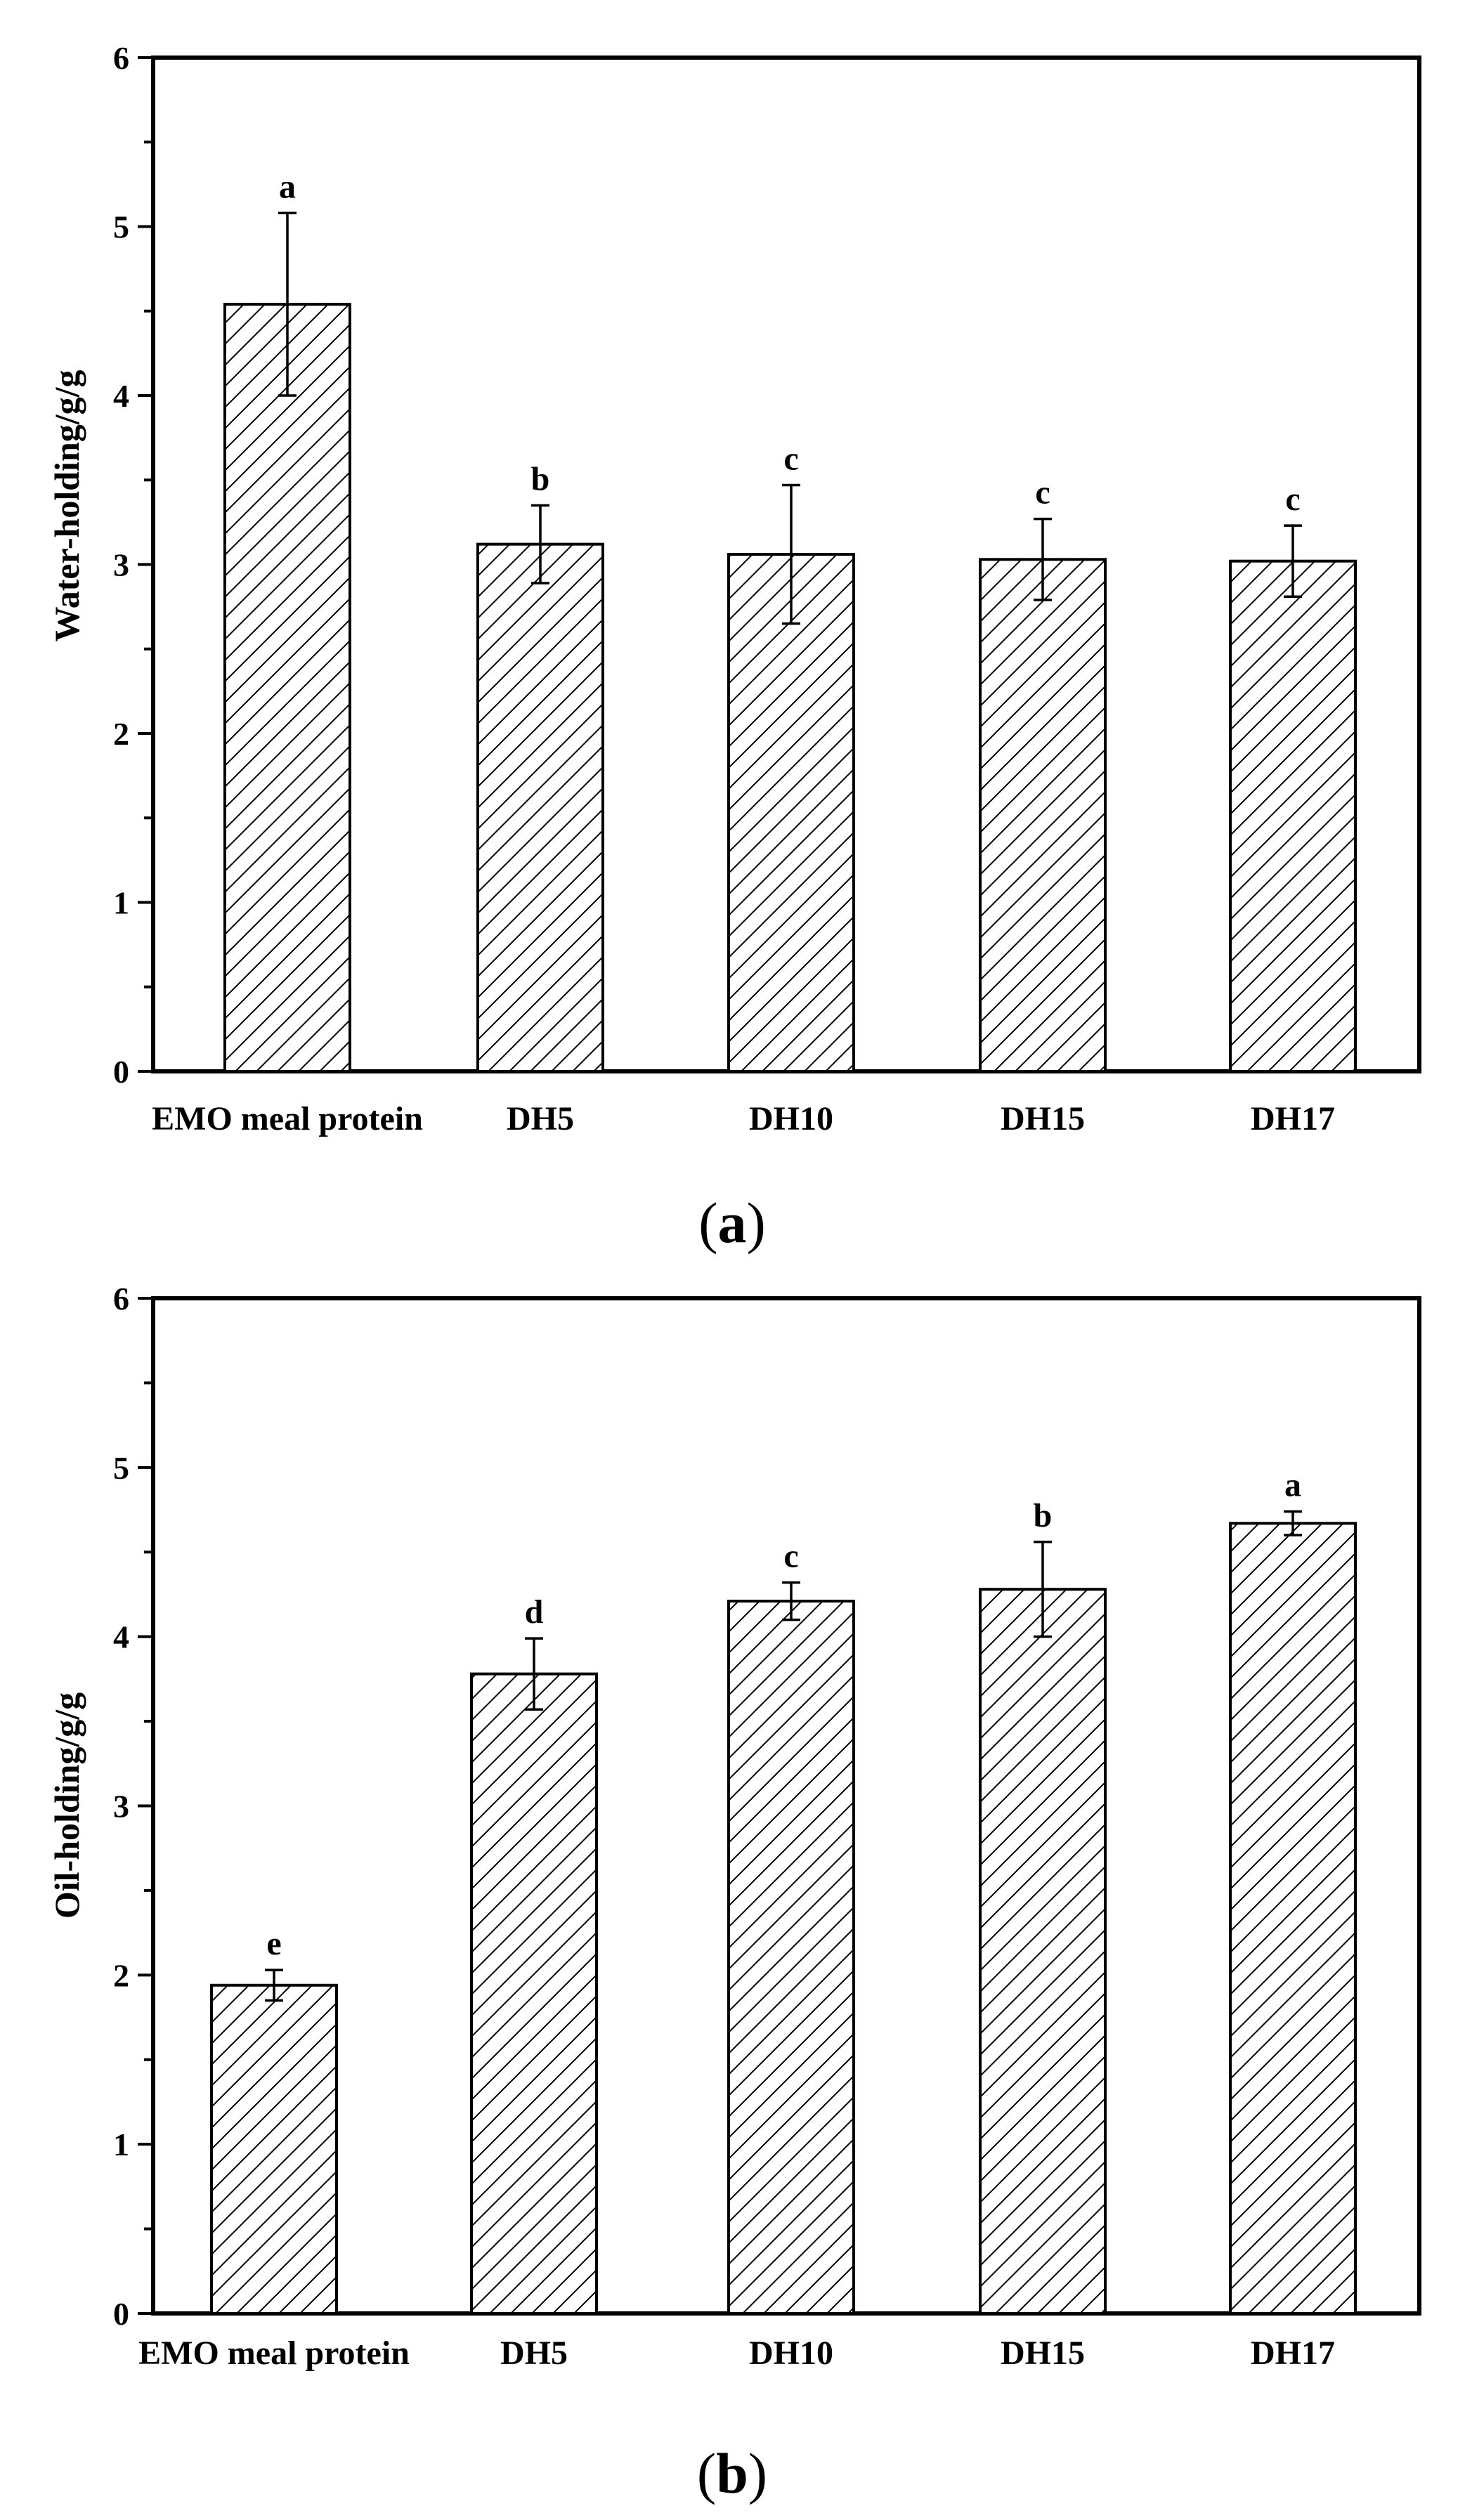 The width and height of the screenshot is (1465, 2520). Describe the element at coordinates (534, 1612) in the screenshot. I see `significance-letter: d` at that location.